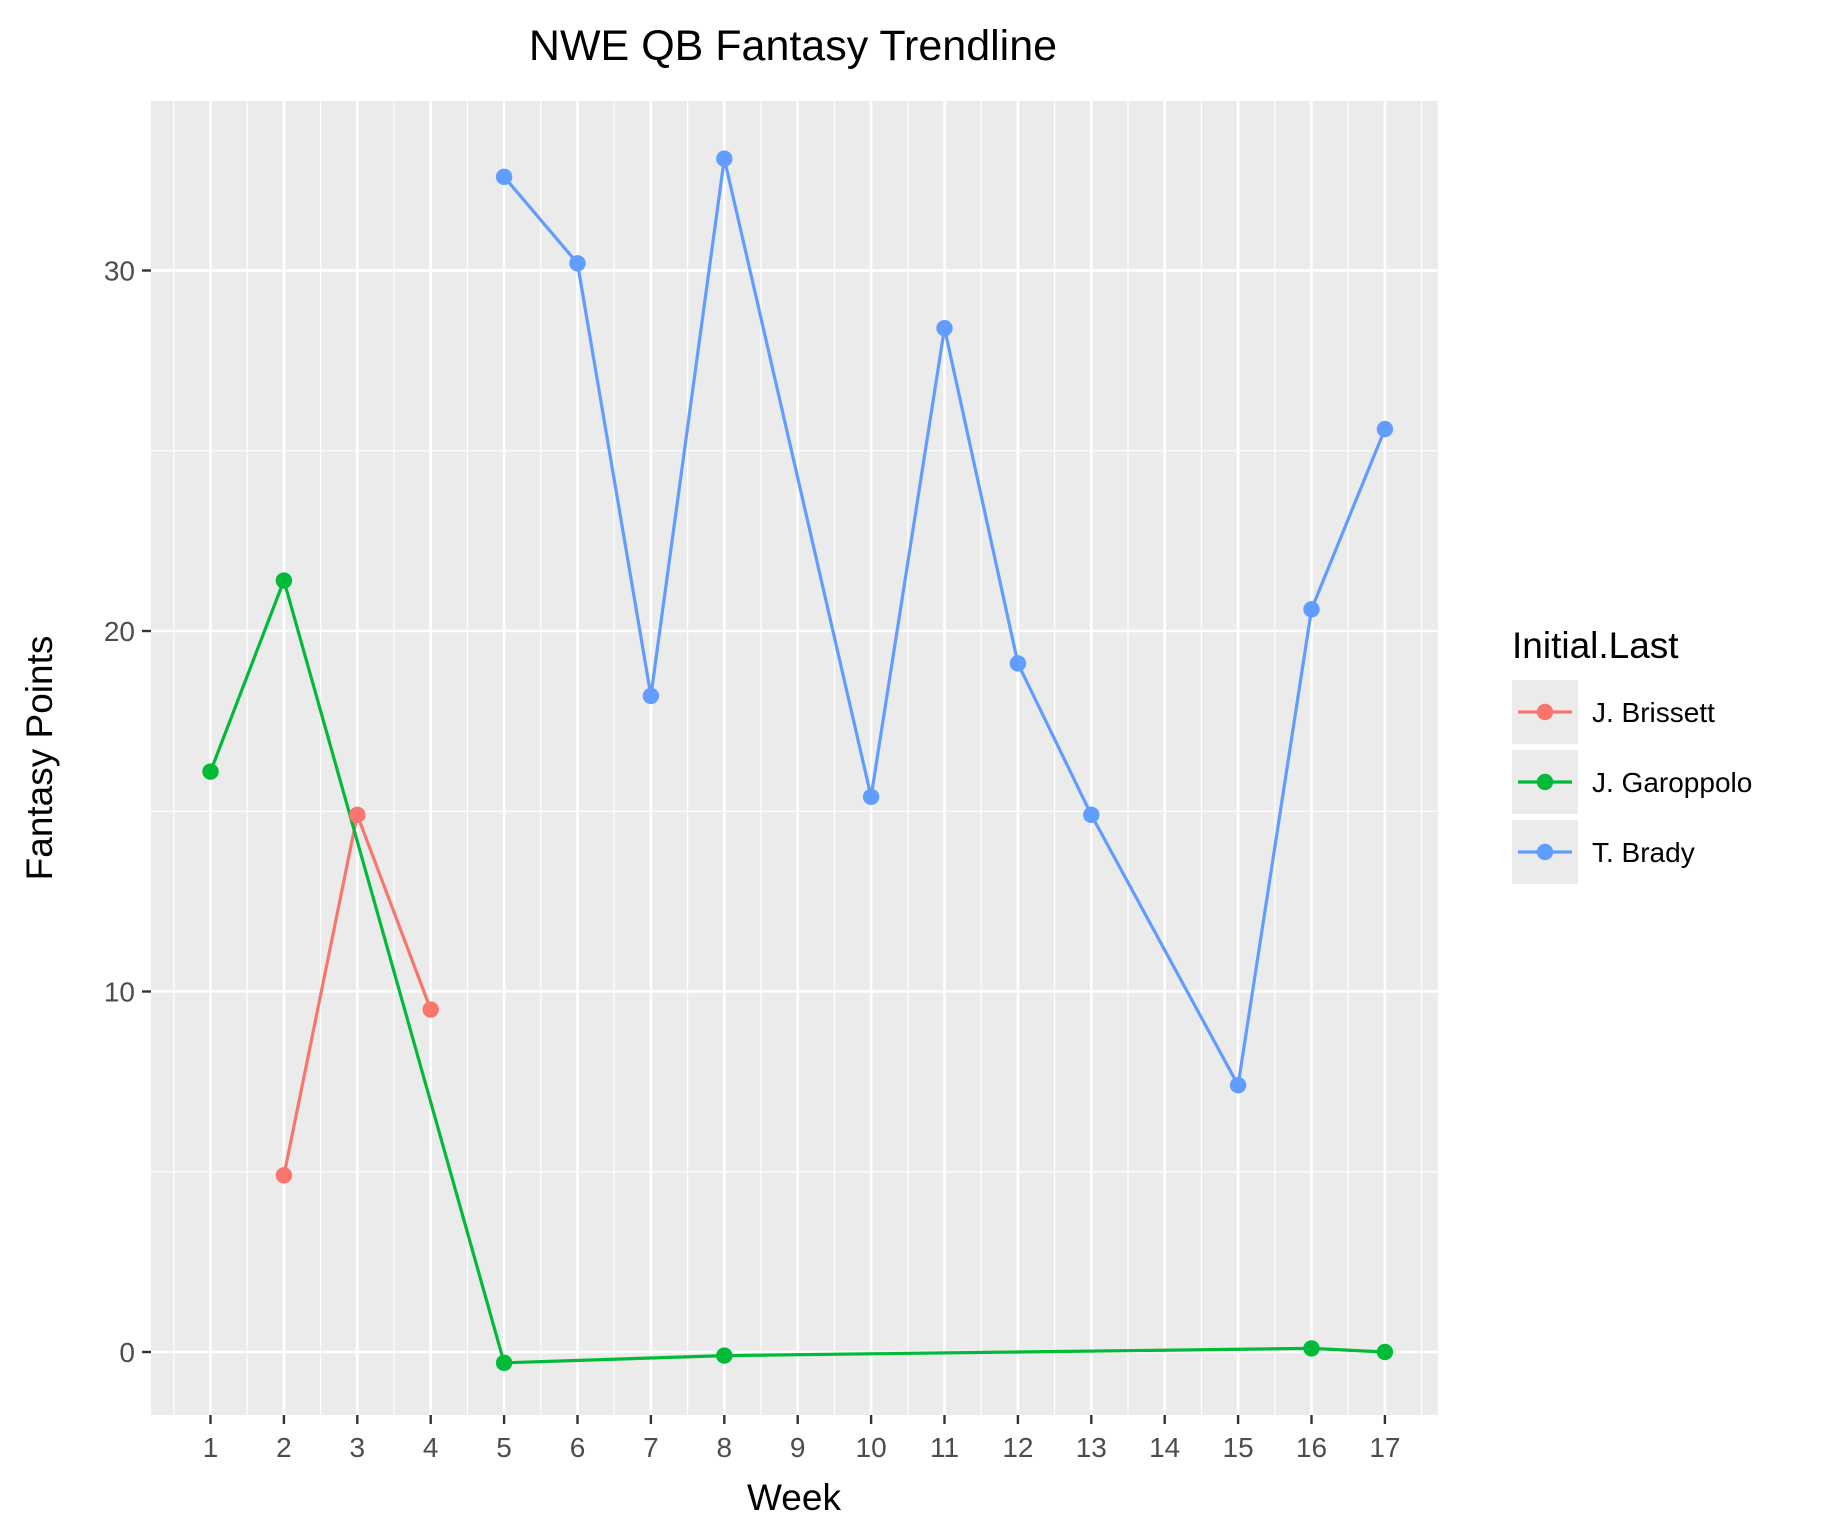 This screenshot has width=1833, height=1533. What do you see at coordinates (944, 1447) in the screenshot?
I see `x-tick-label: 11` at bounding box center [944, 1447].